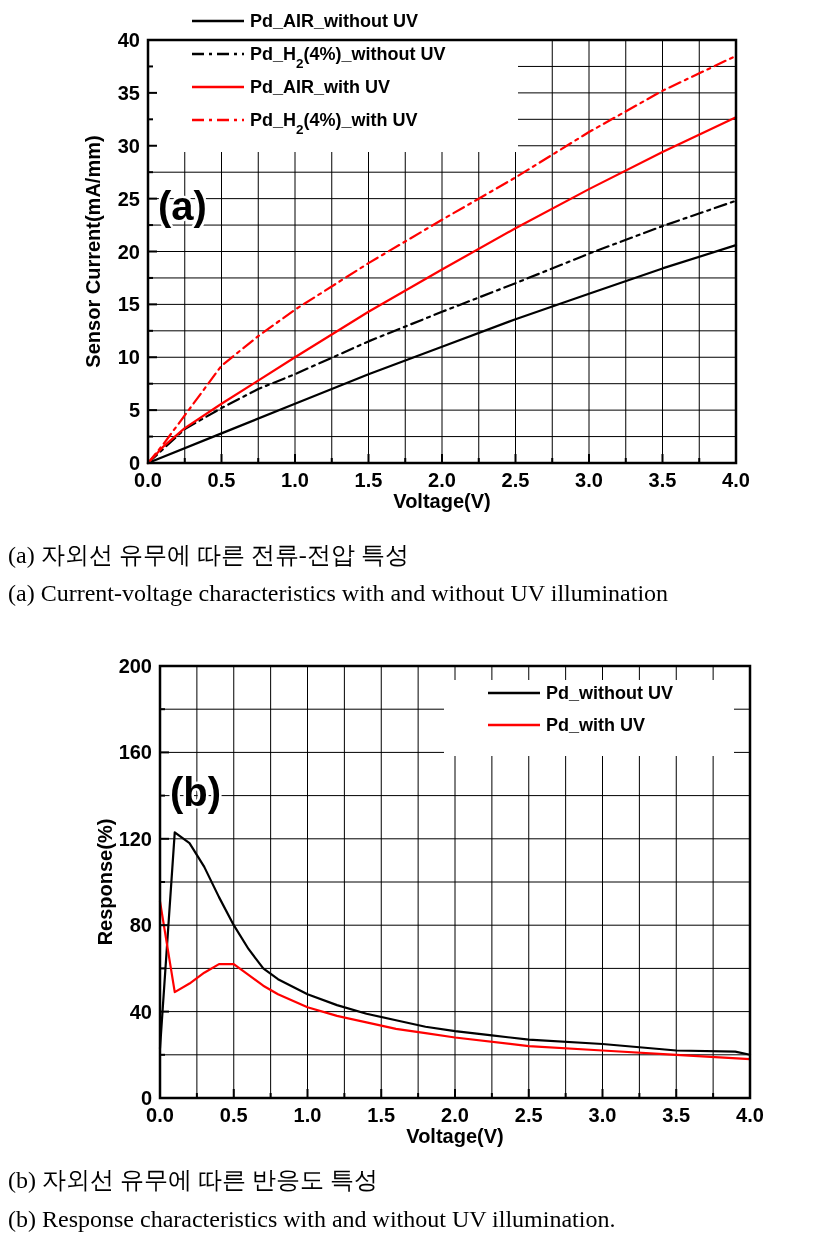 This screenshot has width=827, height=1239. I want to click on legend-label: Pd_AIR_with UV, so click(320, 87).